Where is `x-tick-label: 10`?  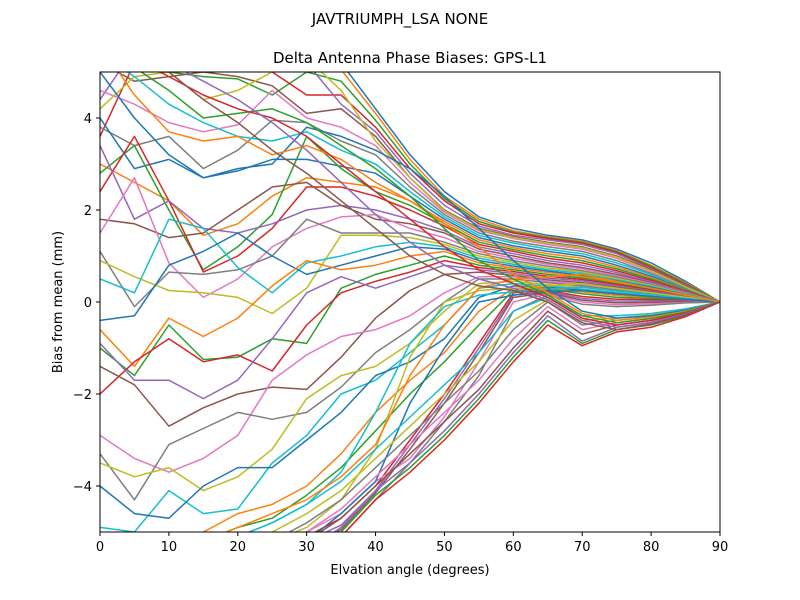 x-tick-label: 10 is located at coordinates (169, 547).